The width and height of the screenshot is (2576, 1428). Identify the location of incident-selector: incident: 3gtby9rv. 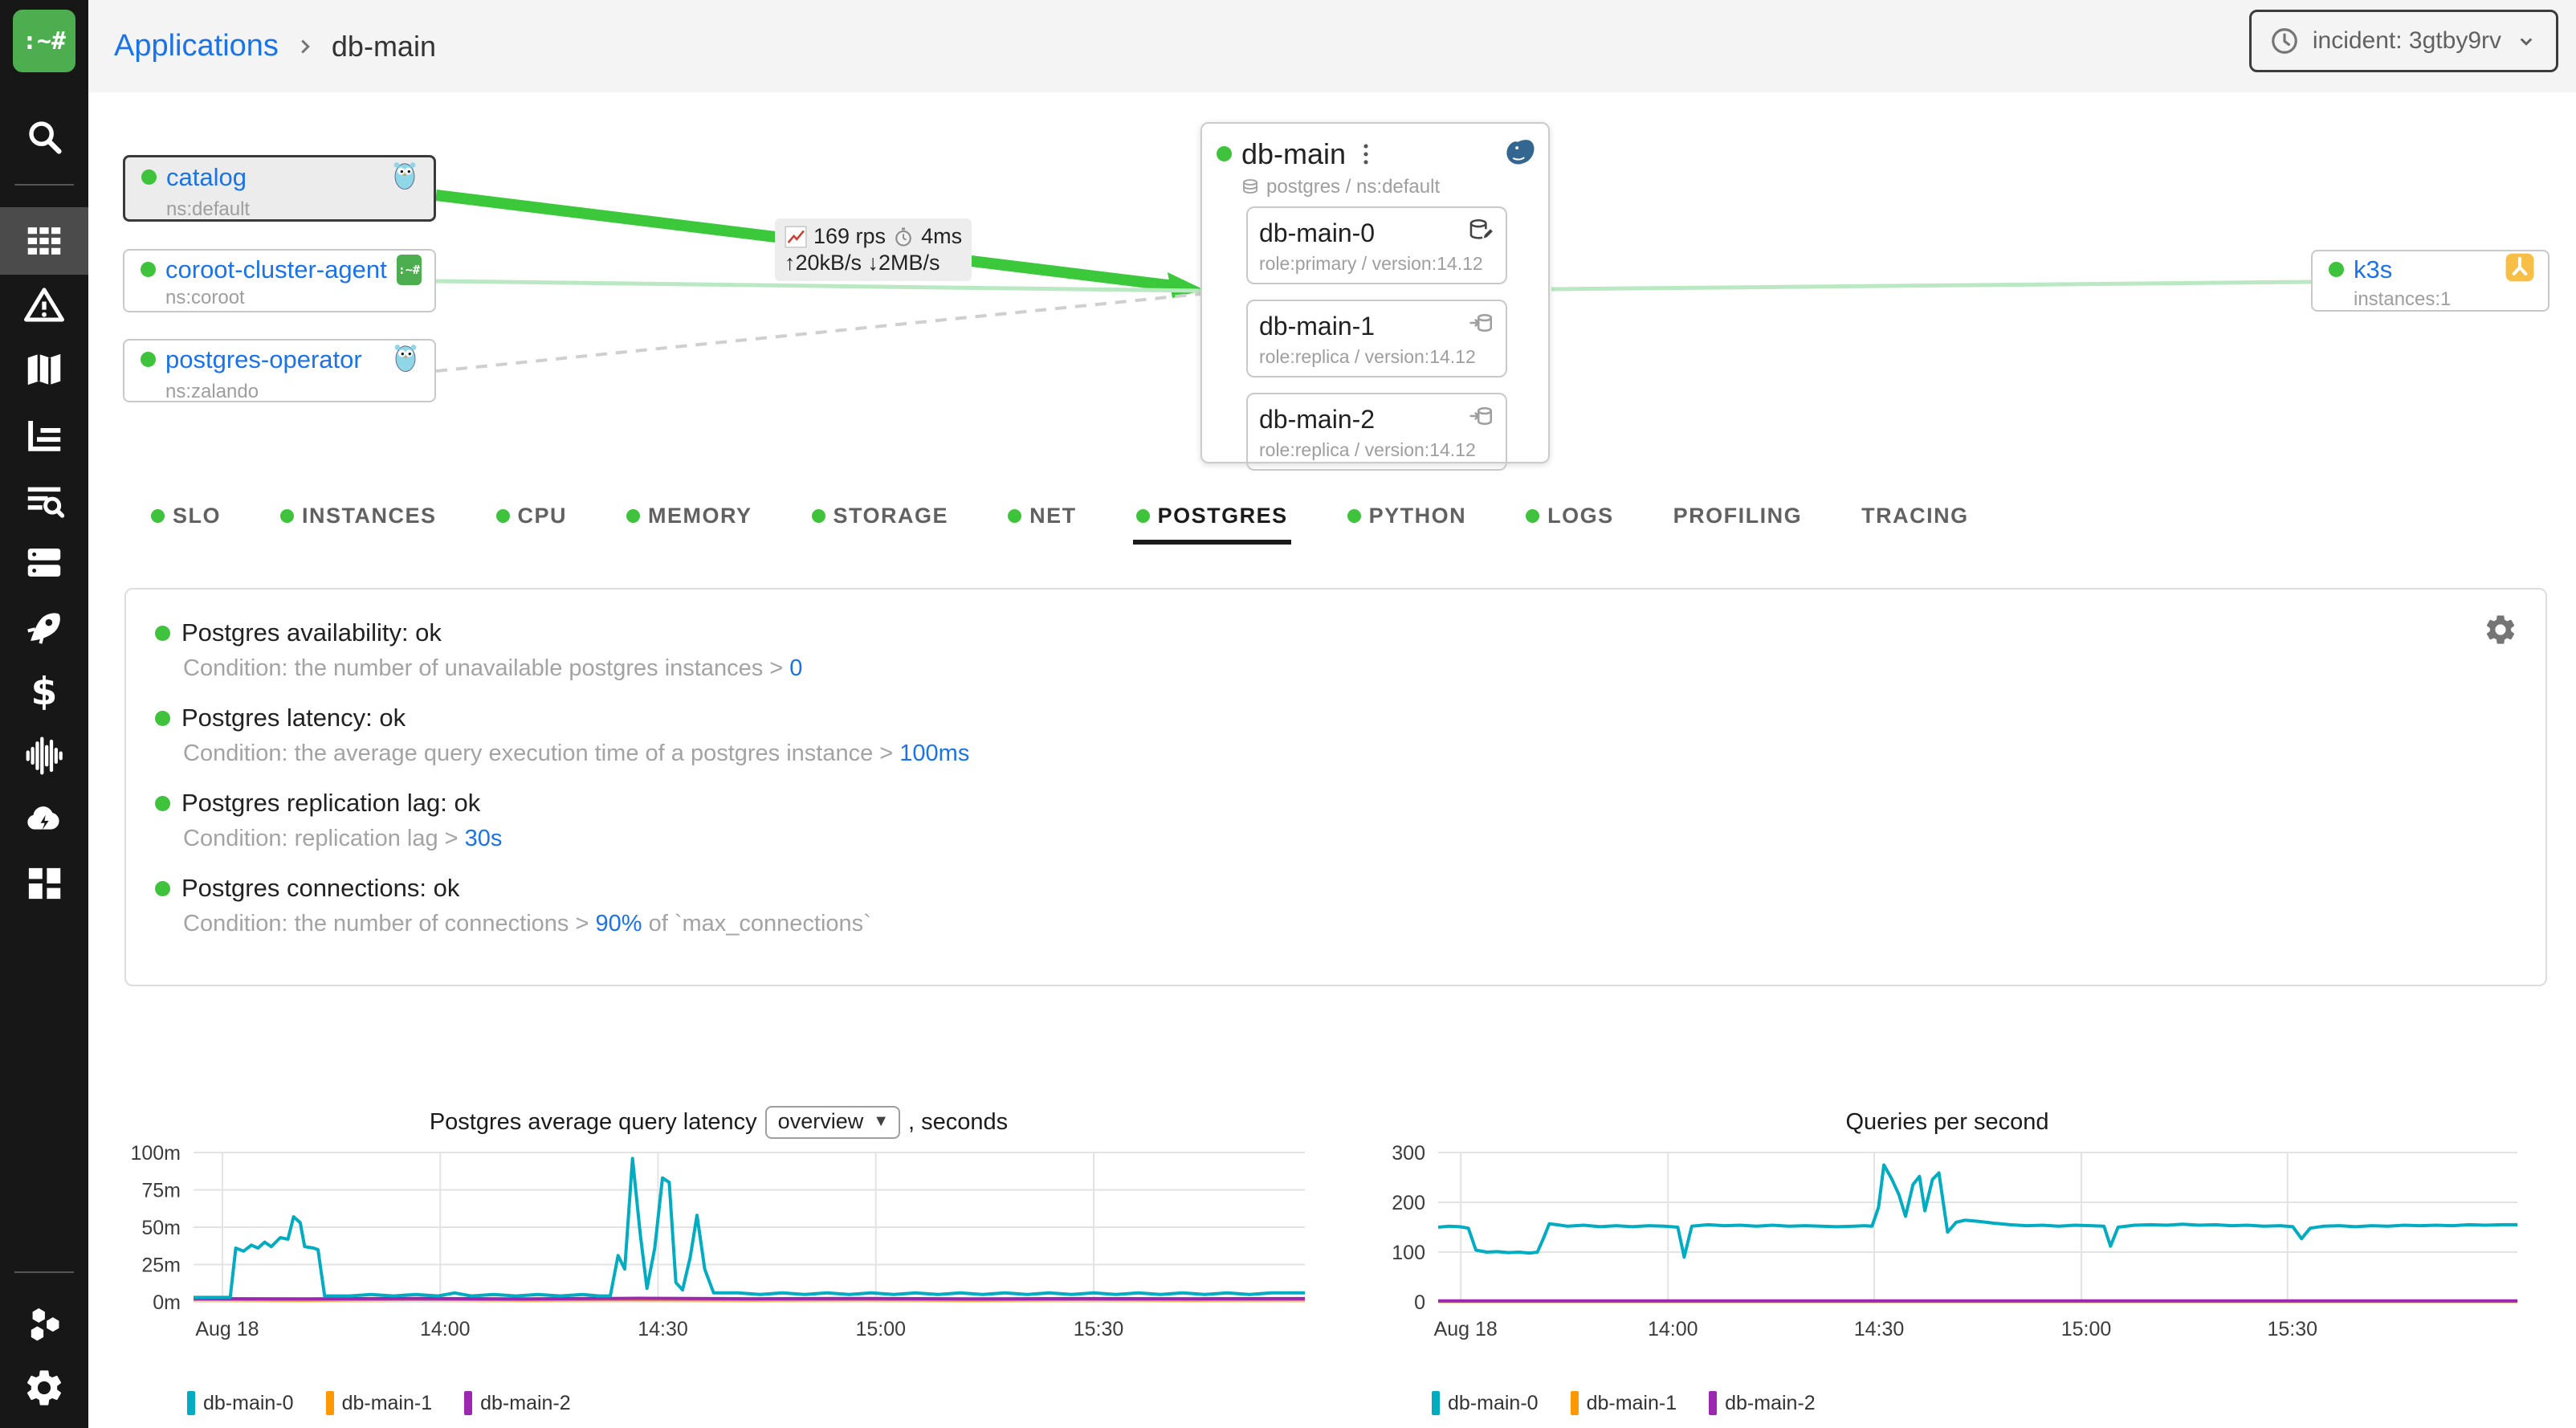
(2403, 41).